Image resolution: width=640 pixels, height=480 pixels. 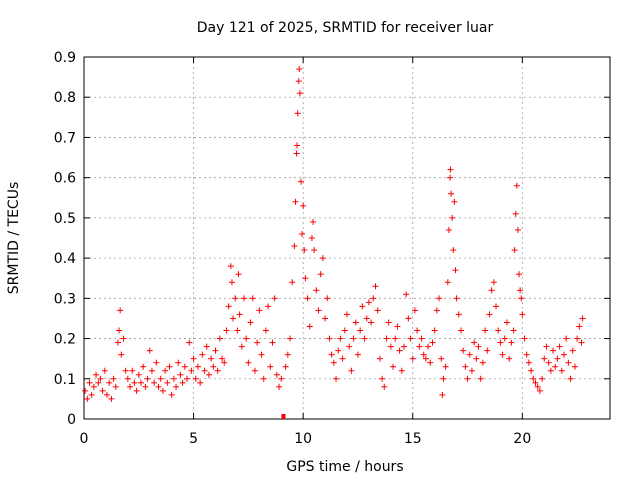 What do you see at coordinates (283, 416) in the screenshot?
I see `gap-marker` at bounding box center [283, 416].